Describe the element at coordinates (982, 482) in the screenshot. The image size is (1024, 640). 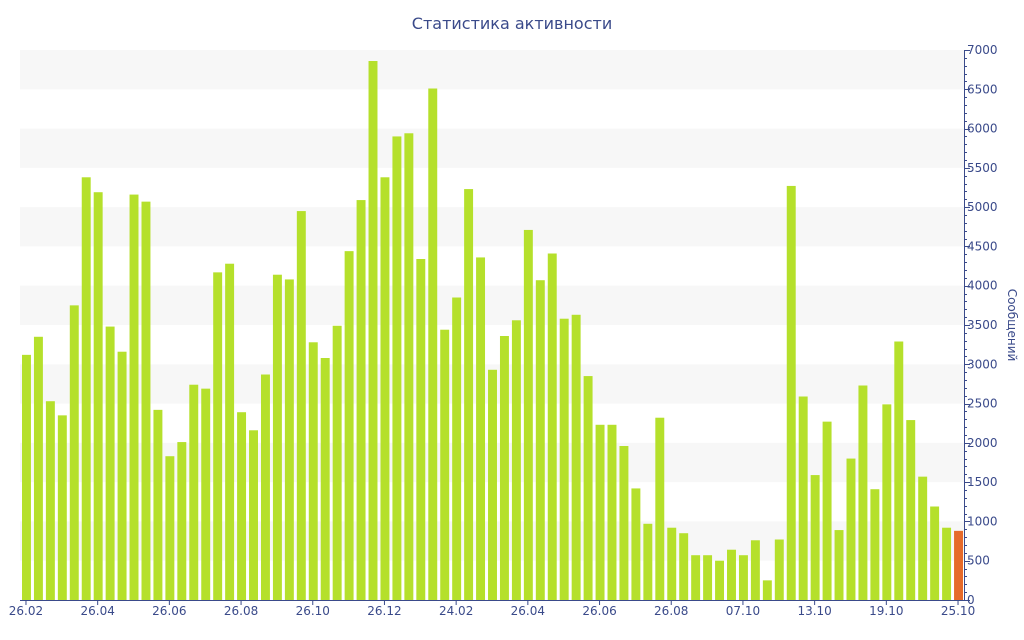
I see `y-tick-label: 1500` at that location.